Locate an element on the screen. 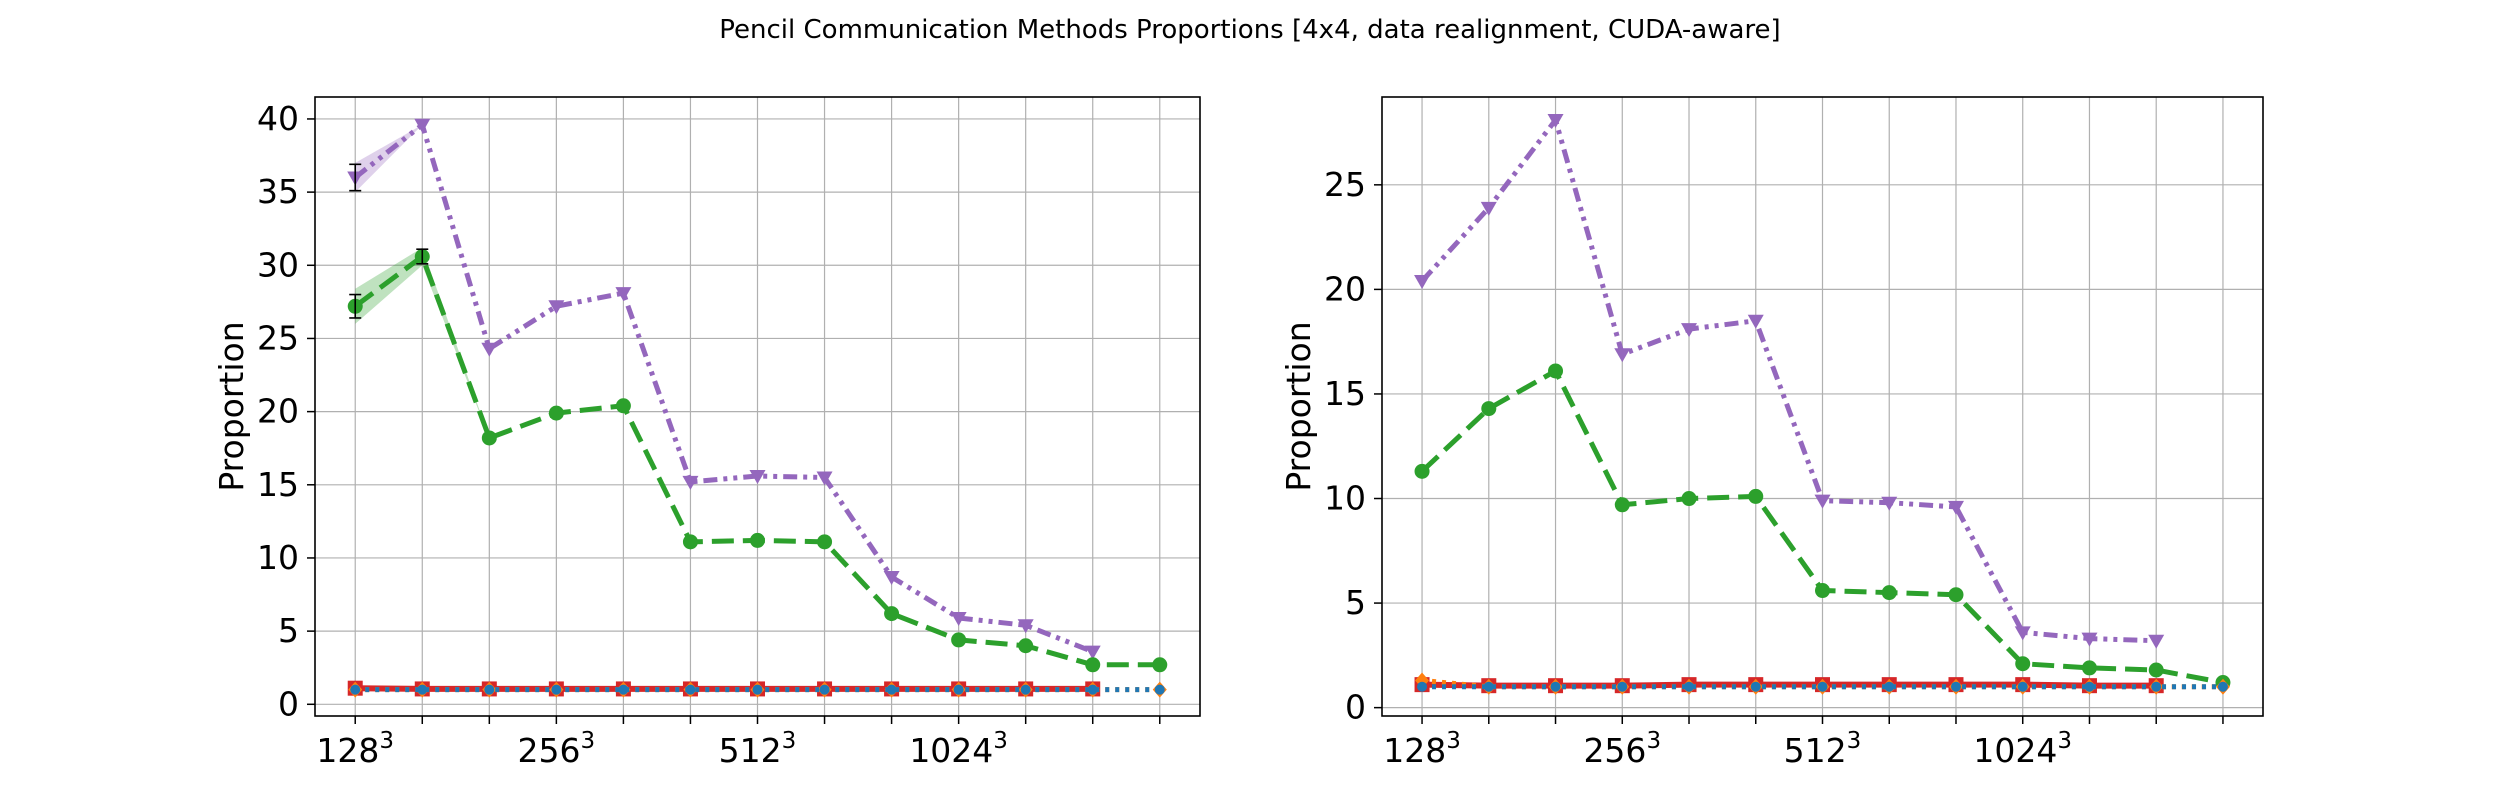 This screenshot has height=800, width=2500. series-red is located at coordinates (1789, 685).